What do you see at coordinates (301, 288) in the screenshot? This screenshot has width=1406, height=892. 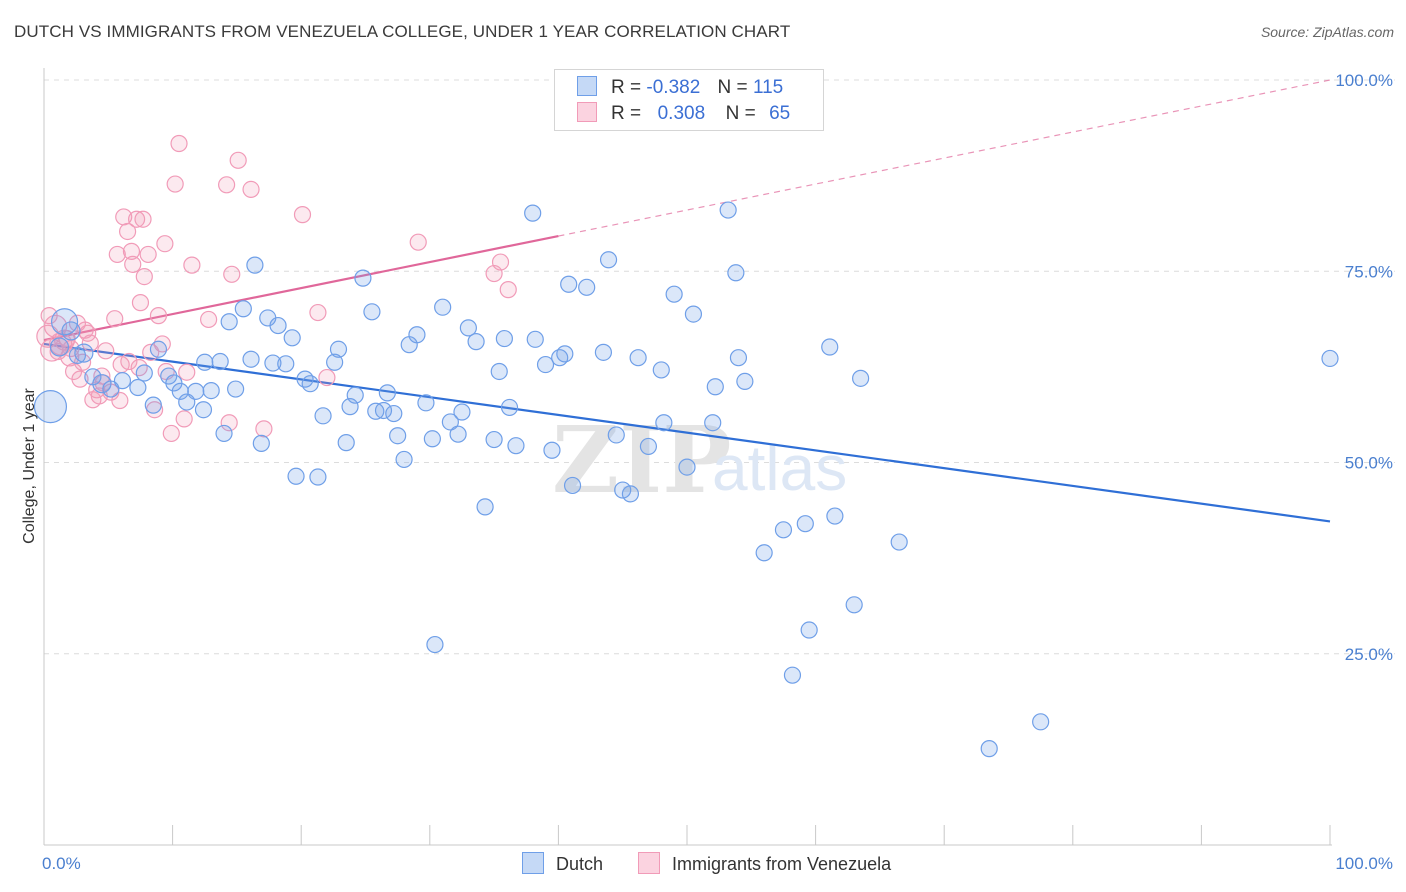 I see `venezuela-trend-line` at bounding box center [301, 288].